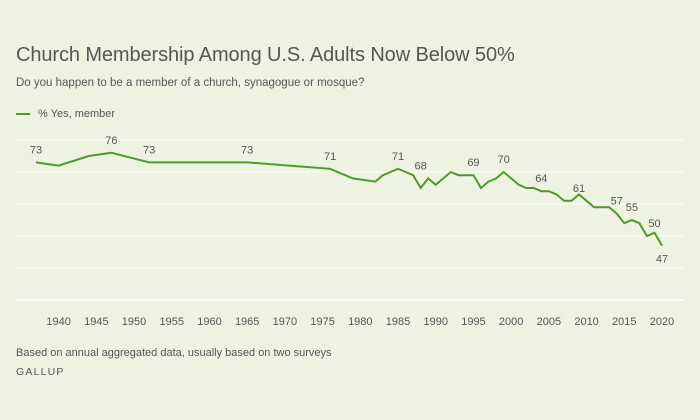  What do you see at coordinates (549, 322) in the screenshot?
I see `x-tick-label: 2005` at bounding box center [549, 322].